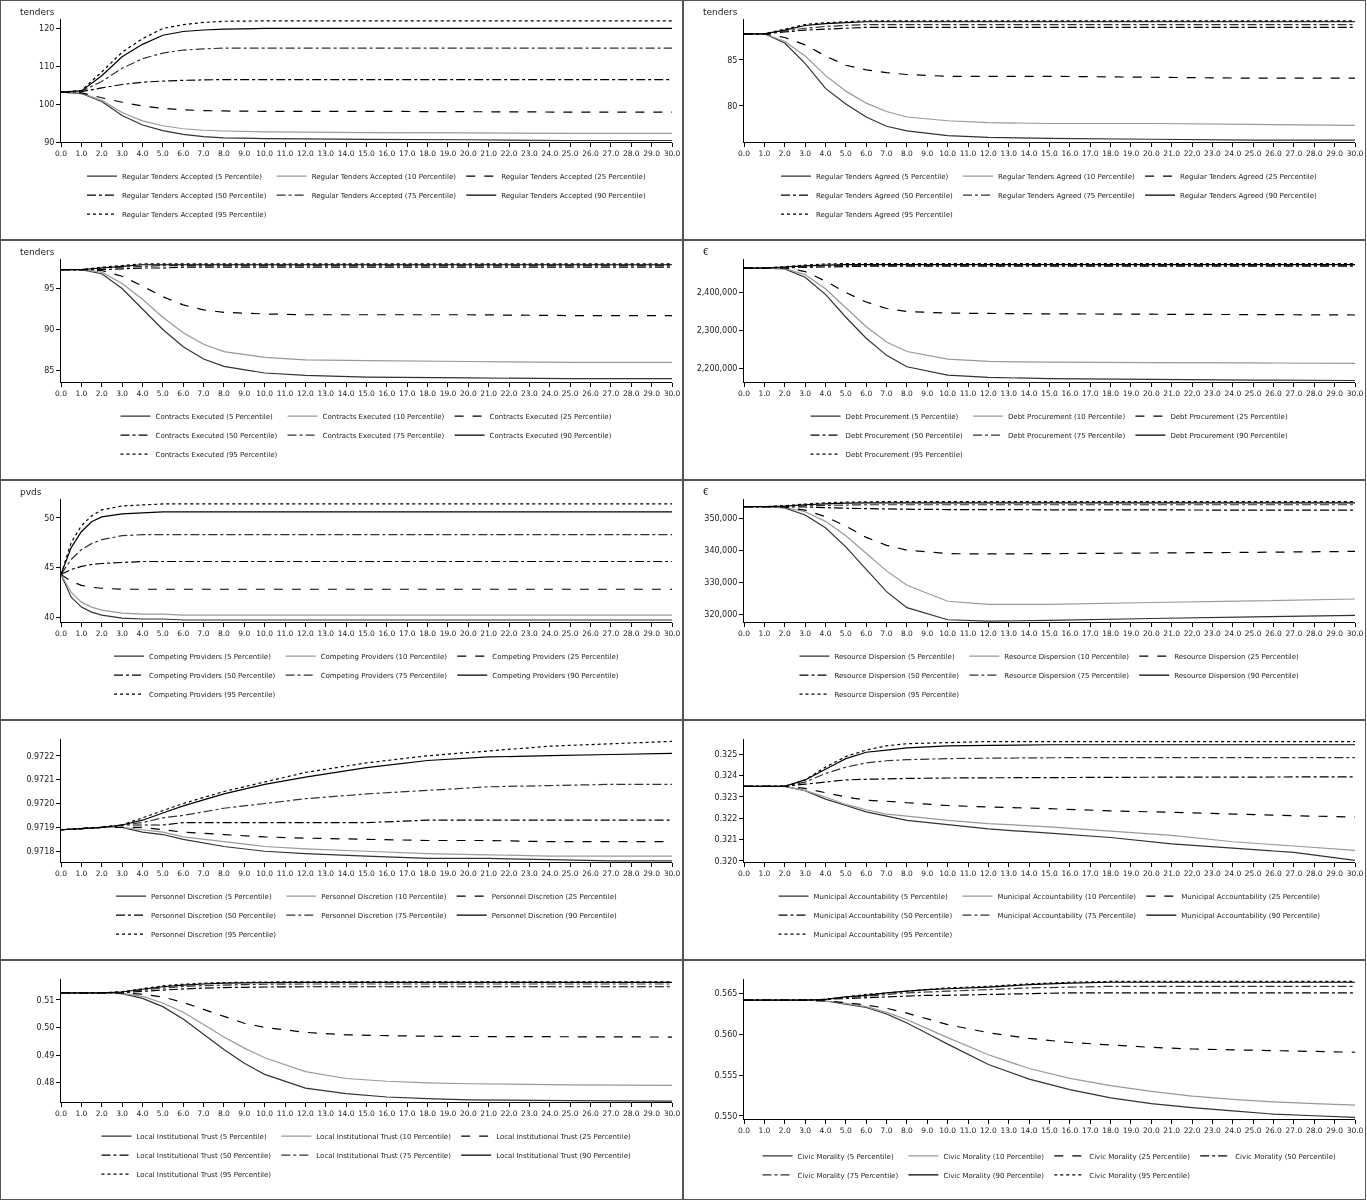  Describe the element at coordinates (40, 756) in the screenshot. I see `y-tick-label: 0.9722` at that location.